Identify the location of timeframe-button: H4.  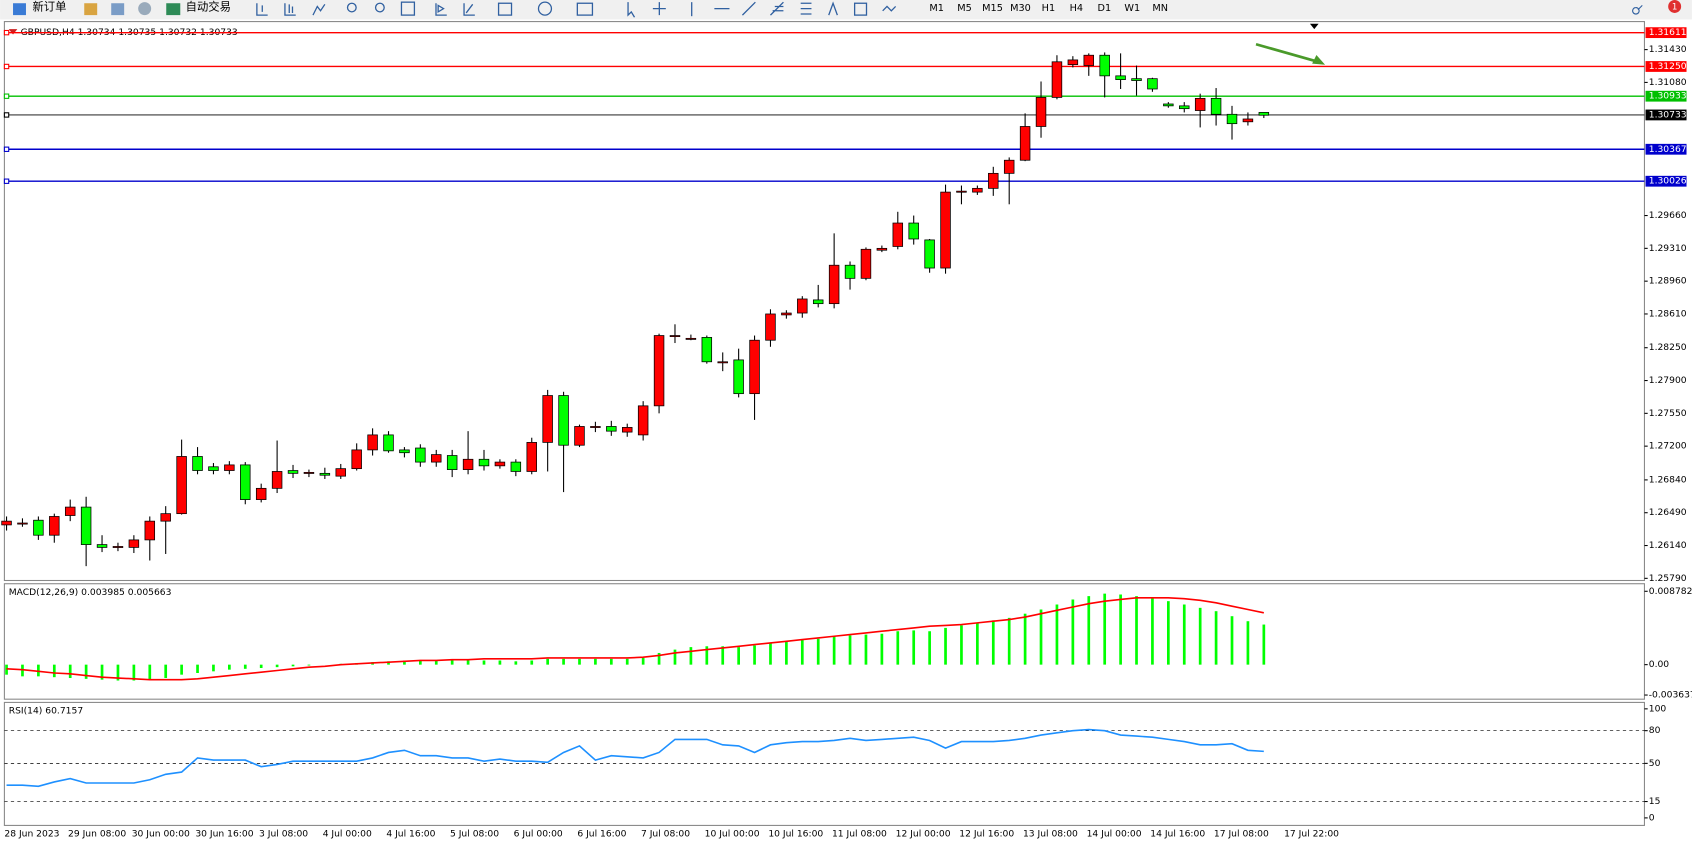
(1076, 8).